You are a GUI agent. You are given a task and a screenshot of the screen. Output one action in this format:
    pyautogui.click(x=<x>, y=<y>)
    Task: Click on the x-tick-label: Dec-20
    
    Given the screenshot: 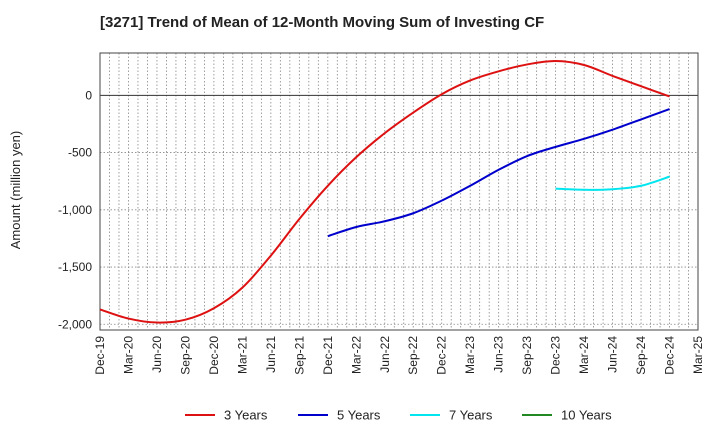 What is the action you would take?
    pyautogui.click(x=214, y=355)
    